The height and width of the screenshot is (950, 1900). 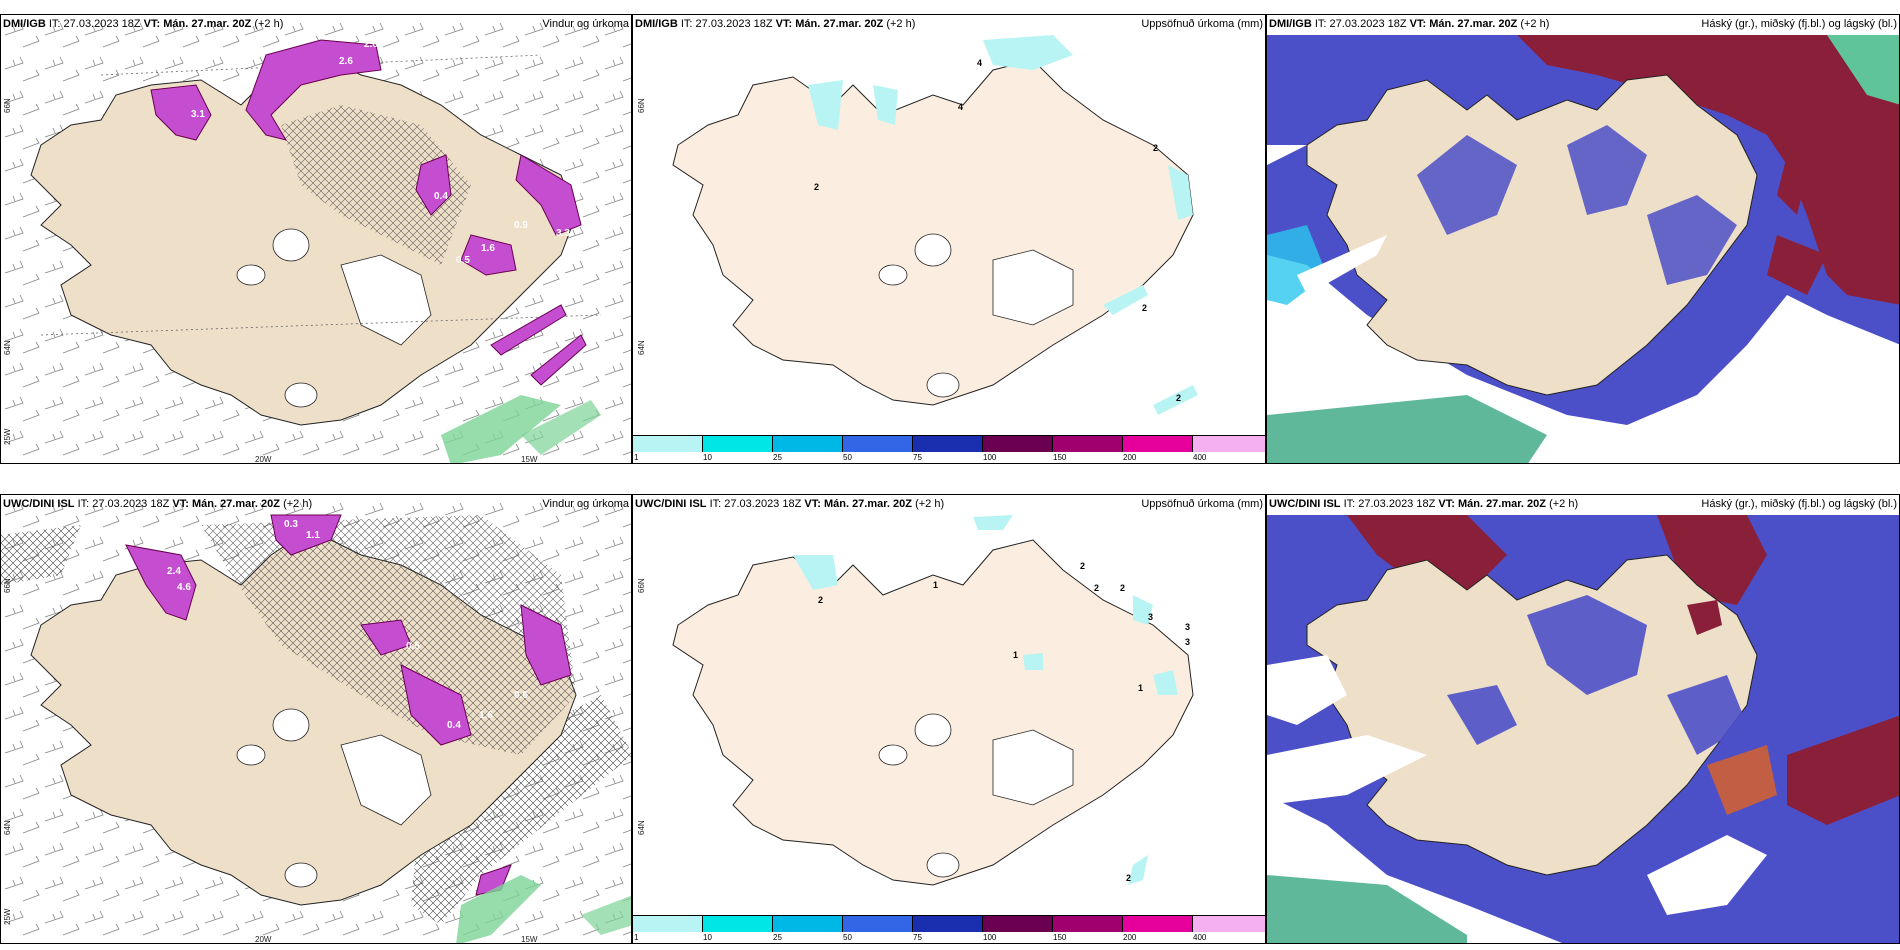 I want to click on value-label: 2.8, so click(x=371, y=44).